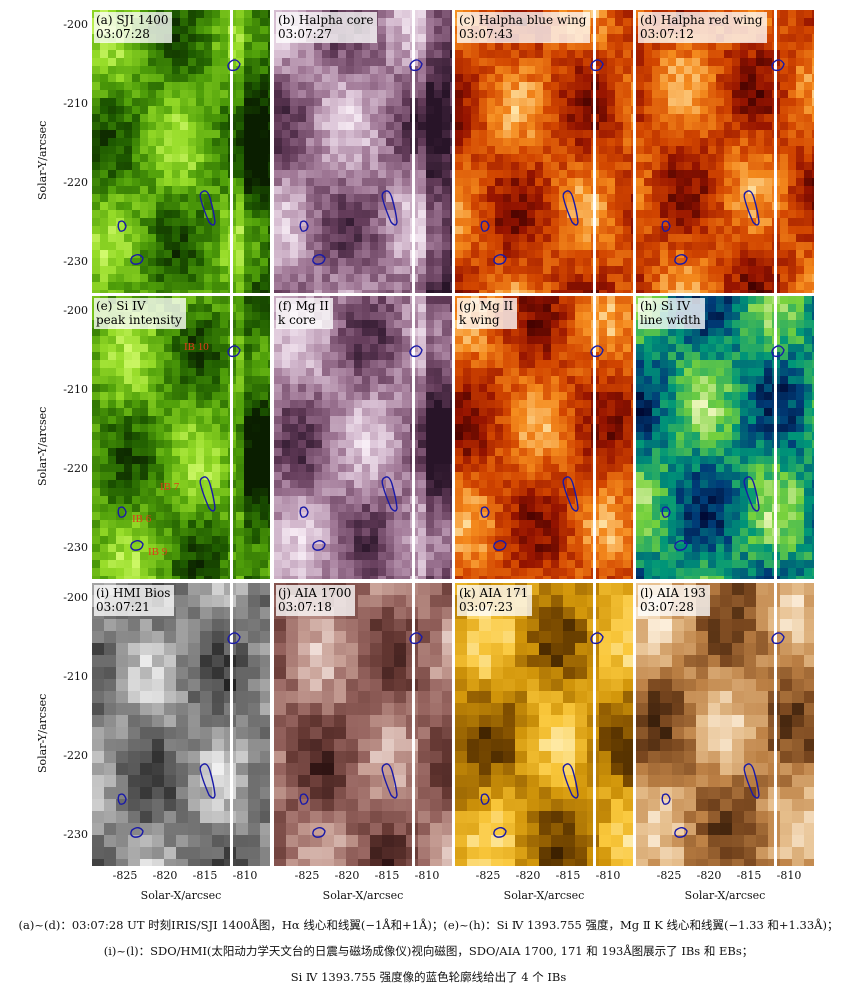 This screenshot has width=857, height=997. What do you see at coordinates (702, 27) in the screenshot?
I see `panel-label: (d) Halpha red wing 03:07:12` at bounding box center [702, 27].